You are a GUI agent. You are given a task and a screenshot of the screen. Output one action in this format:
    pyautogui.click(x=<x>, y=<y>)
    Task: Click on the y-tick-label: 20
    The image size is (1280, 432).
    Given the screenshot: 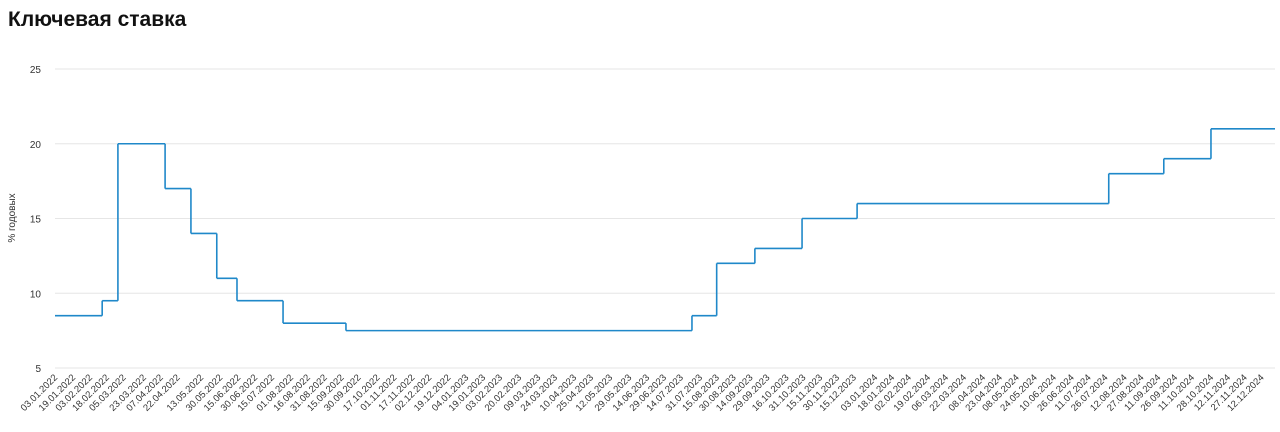 What is the action you would take?
    pyautogui.click(x=36, y=145)
    